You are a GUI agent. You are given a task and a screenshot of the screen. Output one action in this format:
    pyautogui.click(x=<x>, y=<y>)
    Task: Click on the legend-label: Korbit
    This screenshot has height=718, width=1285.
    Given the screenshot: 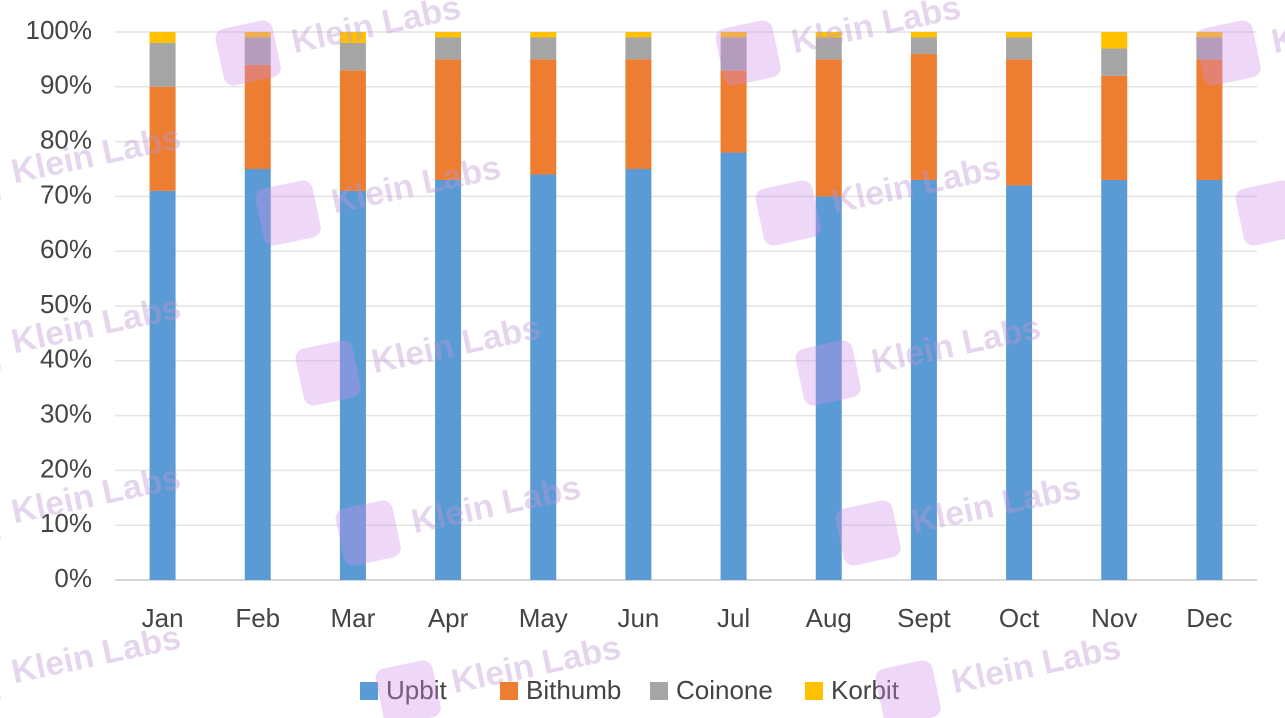 What is the action you would take?
    pyautogui.click(x=865, y=690)
    